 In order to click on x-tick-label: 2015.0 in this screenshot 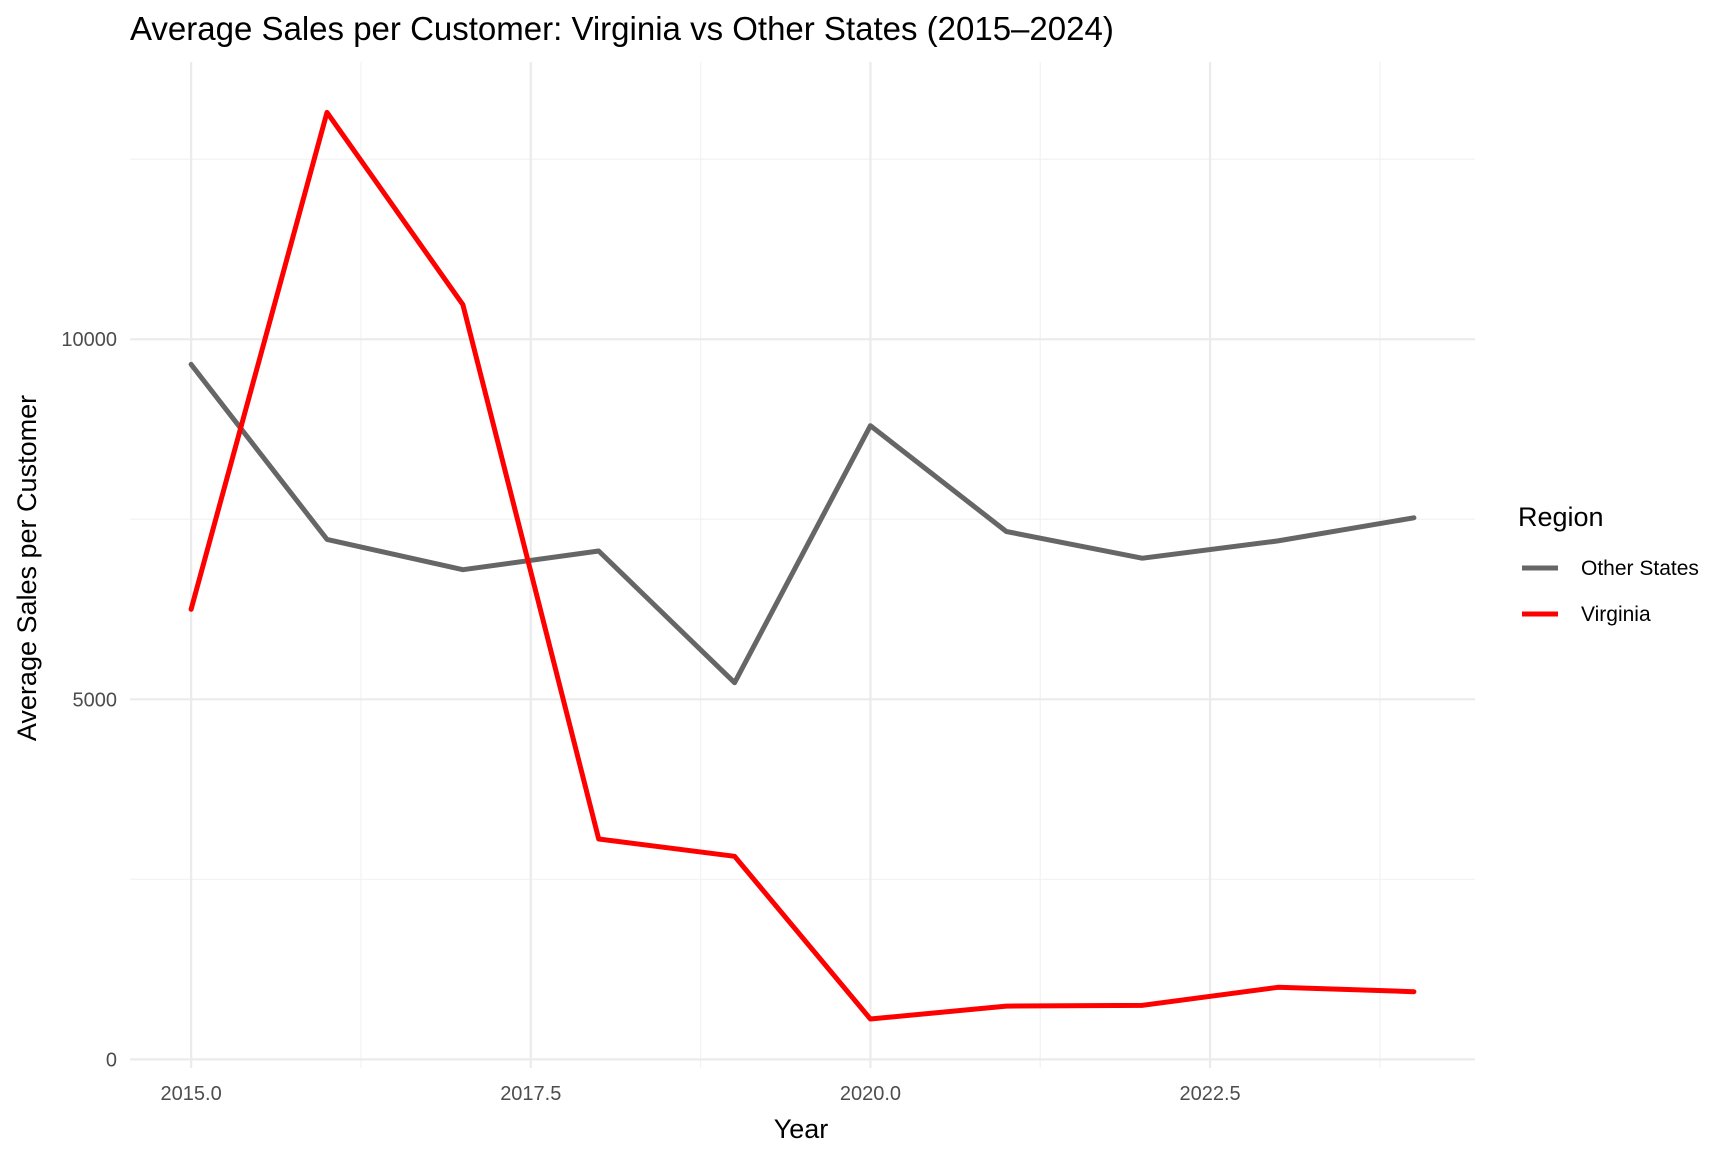, I will do `click(191, 1094)`.